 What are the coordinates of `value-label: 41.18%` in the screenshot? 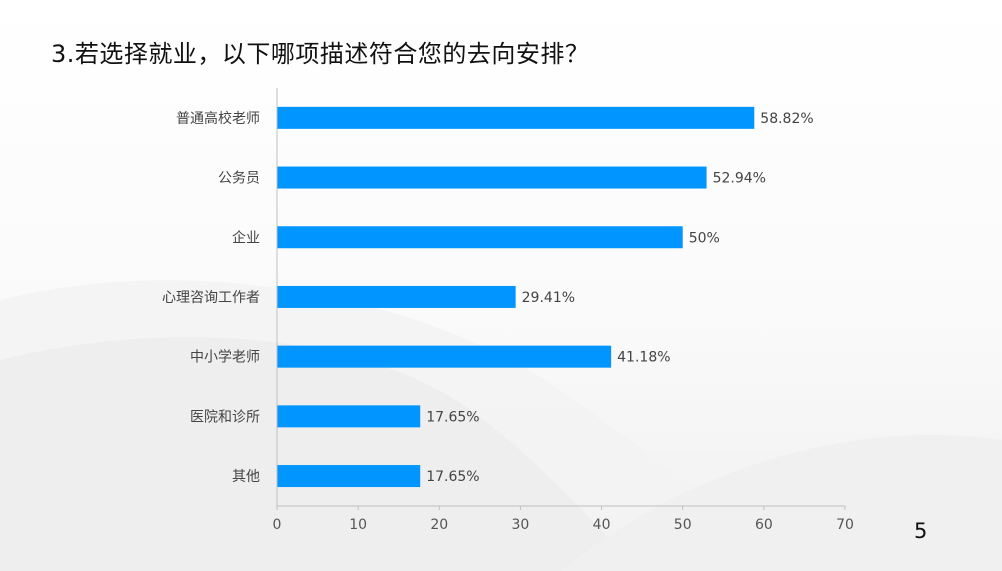 It's located at (643, 358).